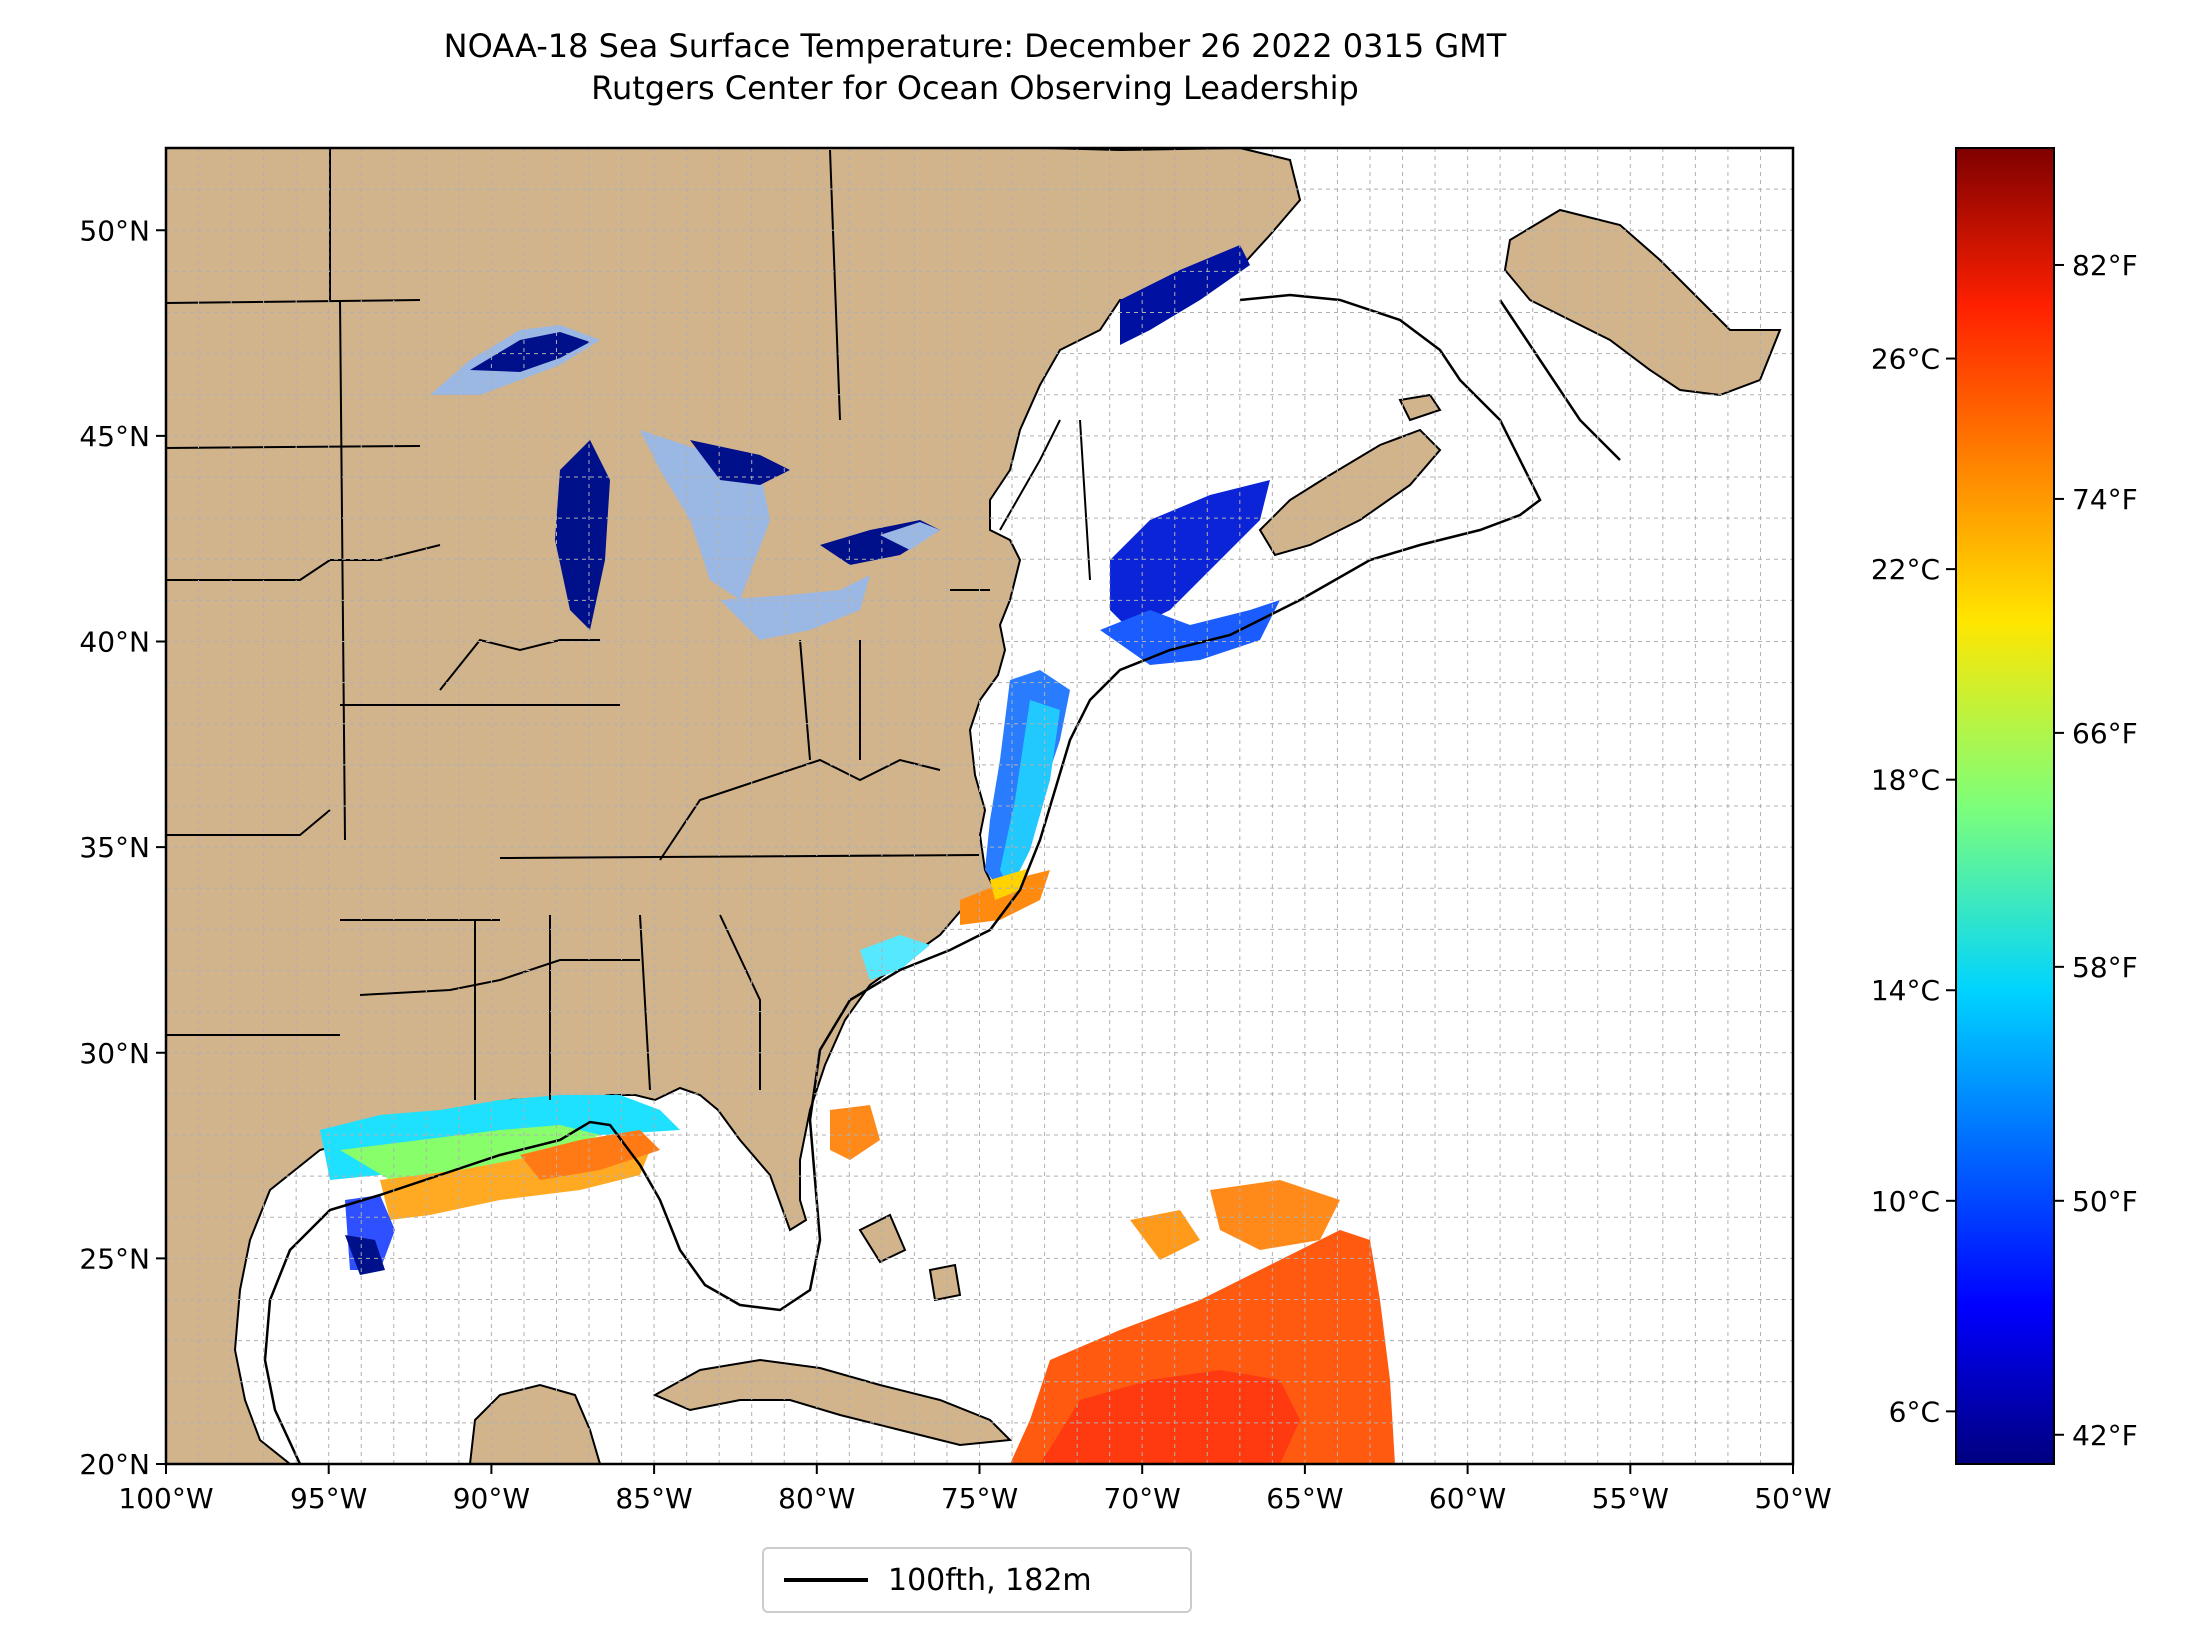 This screenshot has width=2201, height=1647. Describe the element at coordinates (1420, 407) in the screenshot. I see `land-pei` at that location.